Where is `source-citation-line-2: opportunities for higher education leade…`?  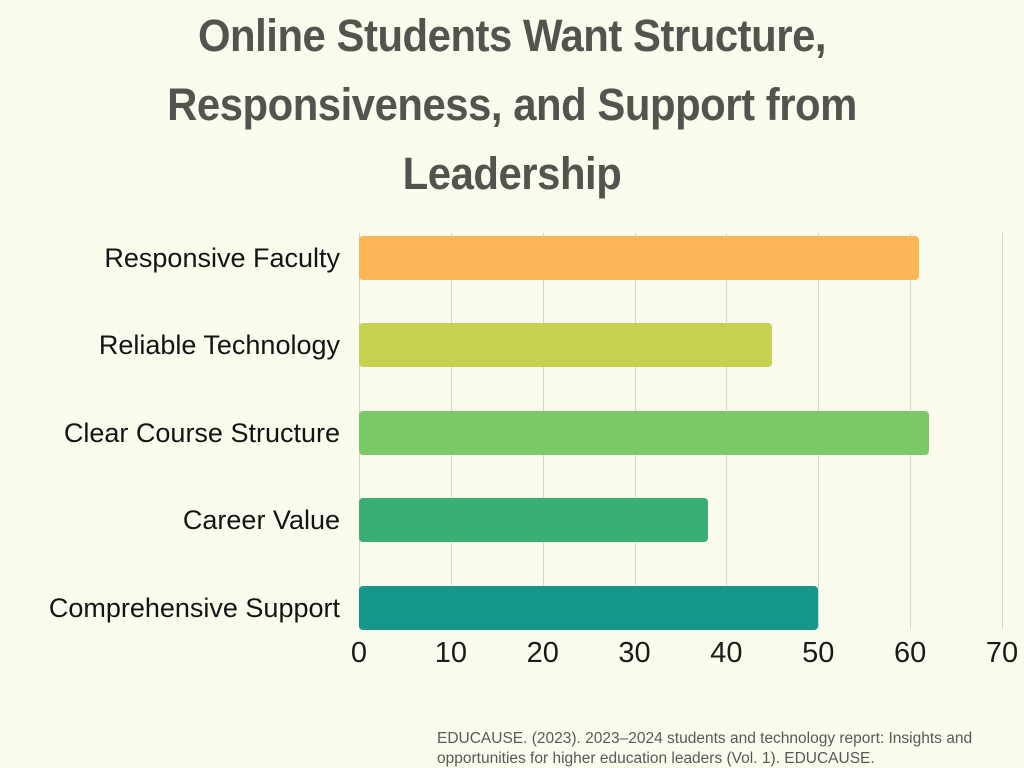
source-citation-line-2: opportunities for higher education leade… is located at coordinates (656, 758).